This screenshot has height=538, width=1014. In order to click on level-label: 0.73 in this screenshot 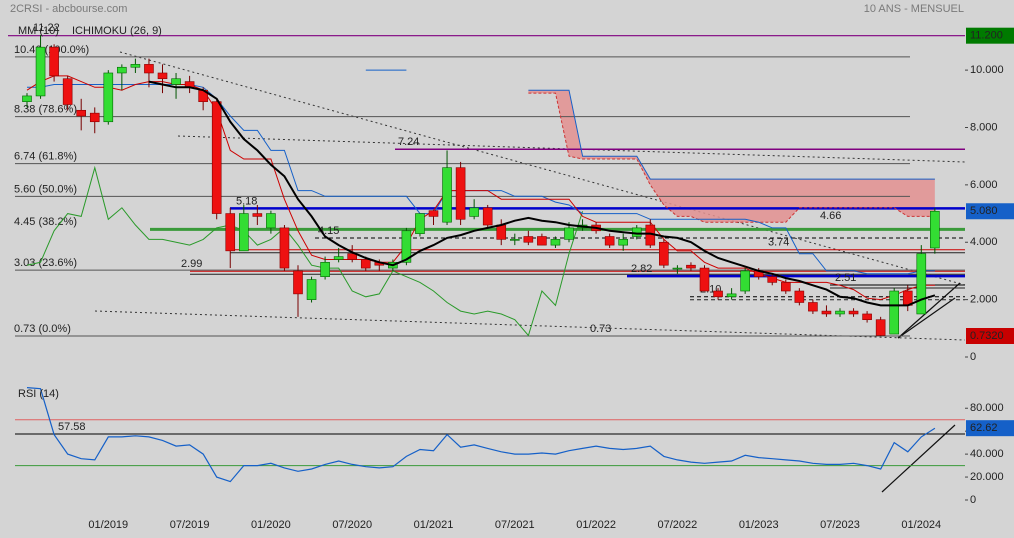, I will do `click(600, 329)`.